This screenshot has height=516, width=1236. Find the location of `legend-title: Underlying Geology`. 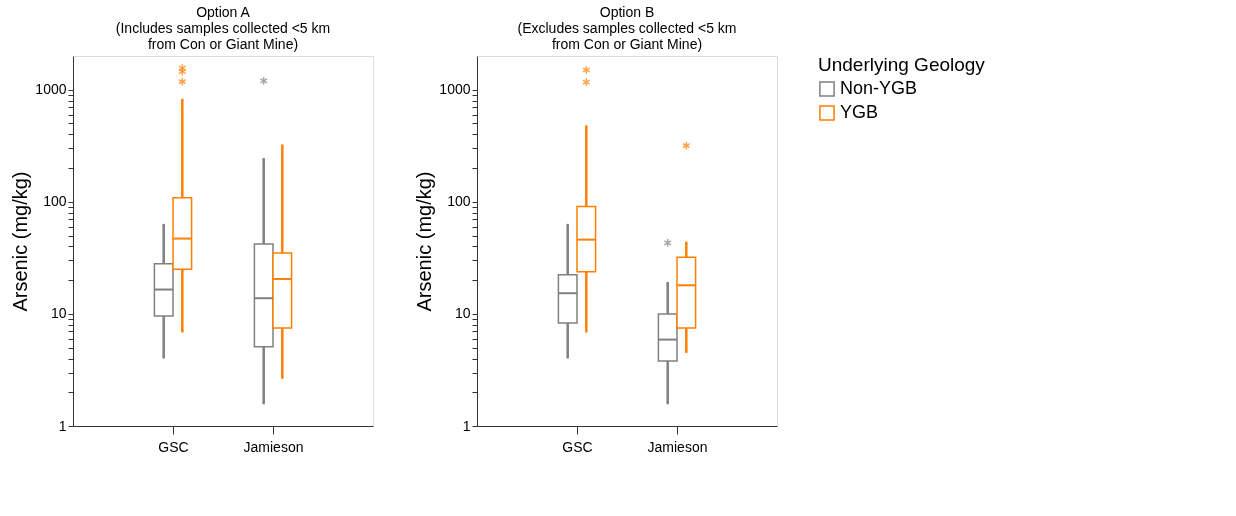

legend-title: Underlying Geology is located at coordinates (902, 64).